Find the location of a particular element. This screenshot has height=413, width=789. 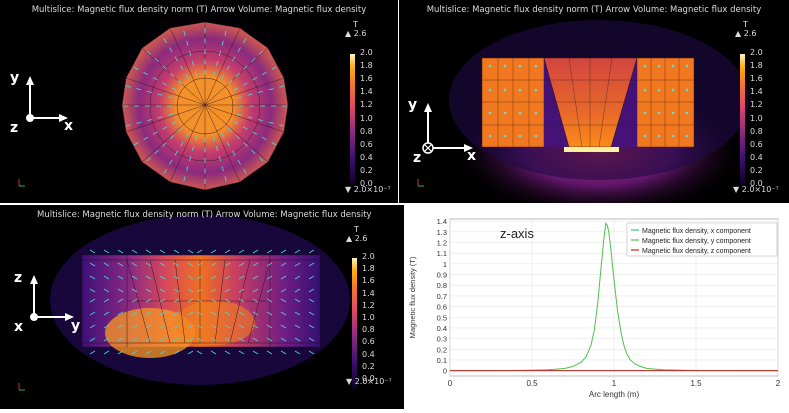

y-tick-label: 1.4 is located at coordinates (442, 221).